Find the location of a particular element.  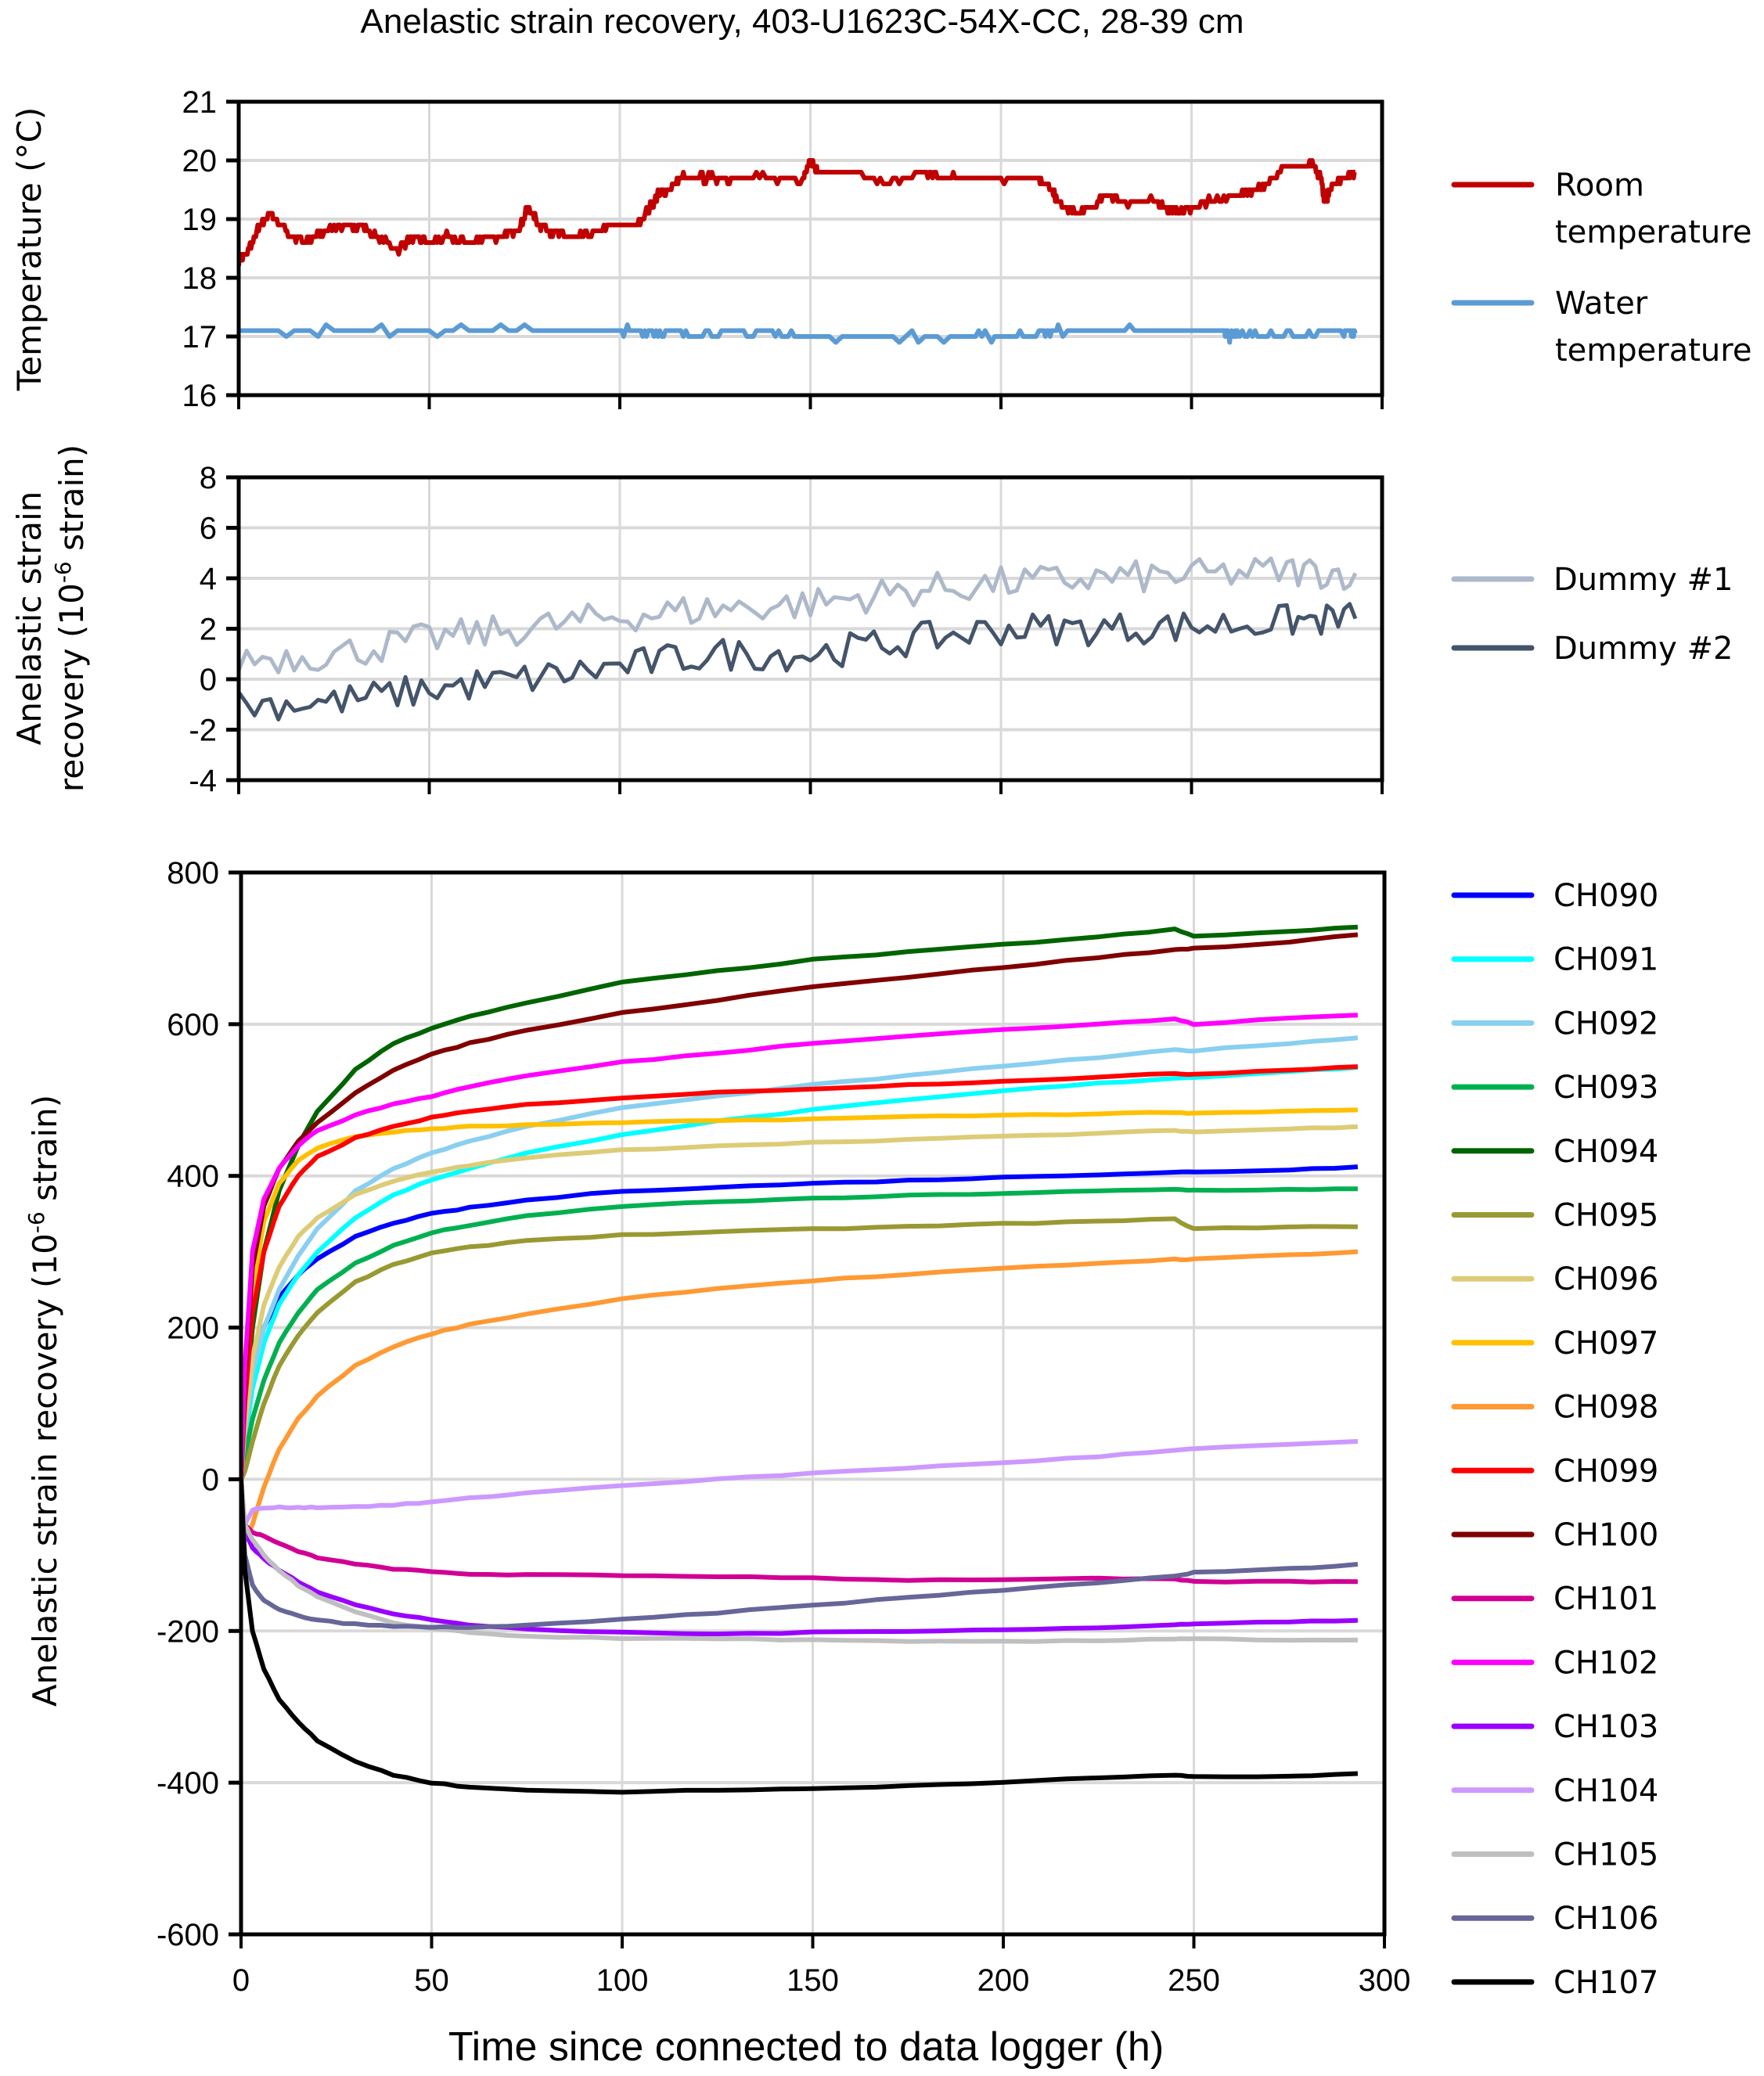

series-line-ch093 is located at coordinates (799, 1333).